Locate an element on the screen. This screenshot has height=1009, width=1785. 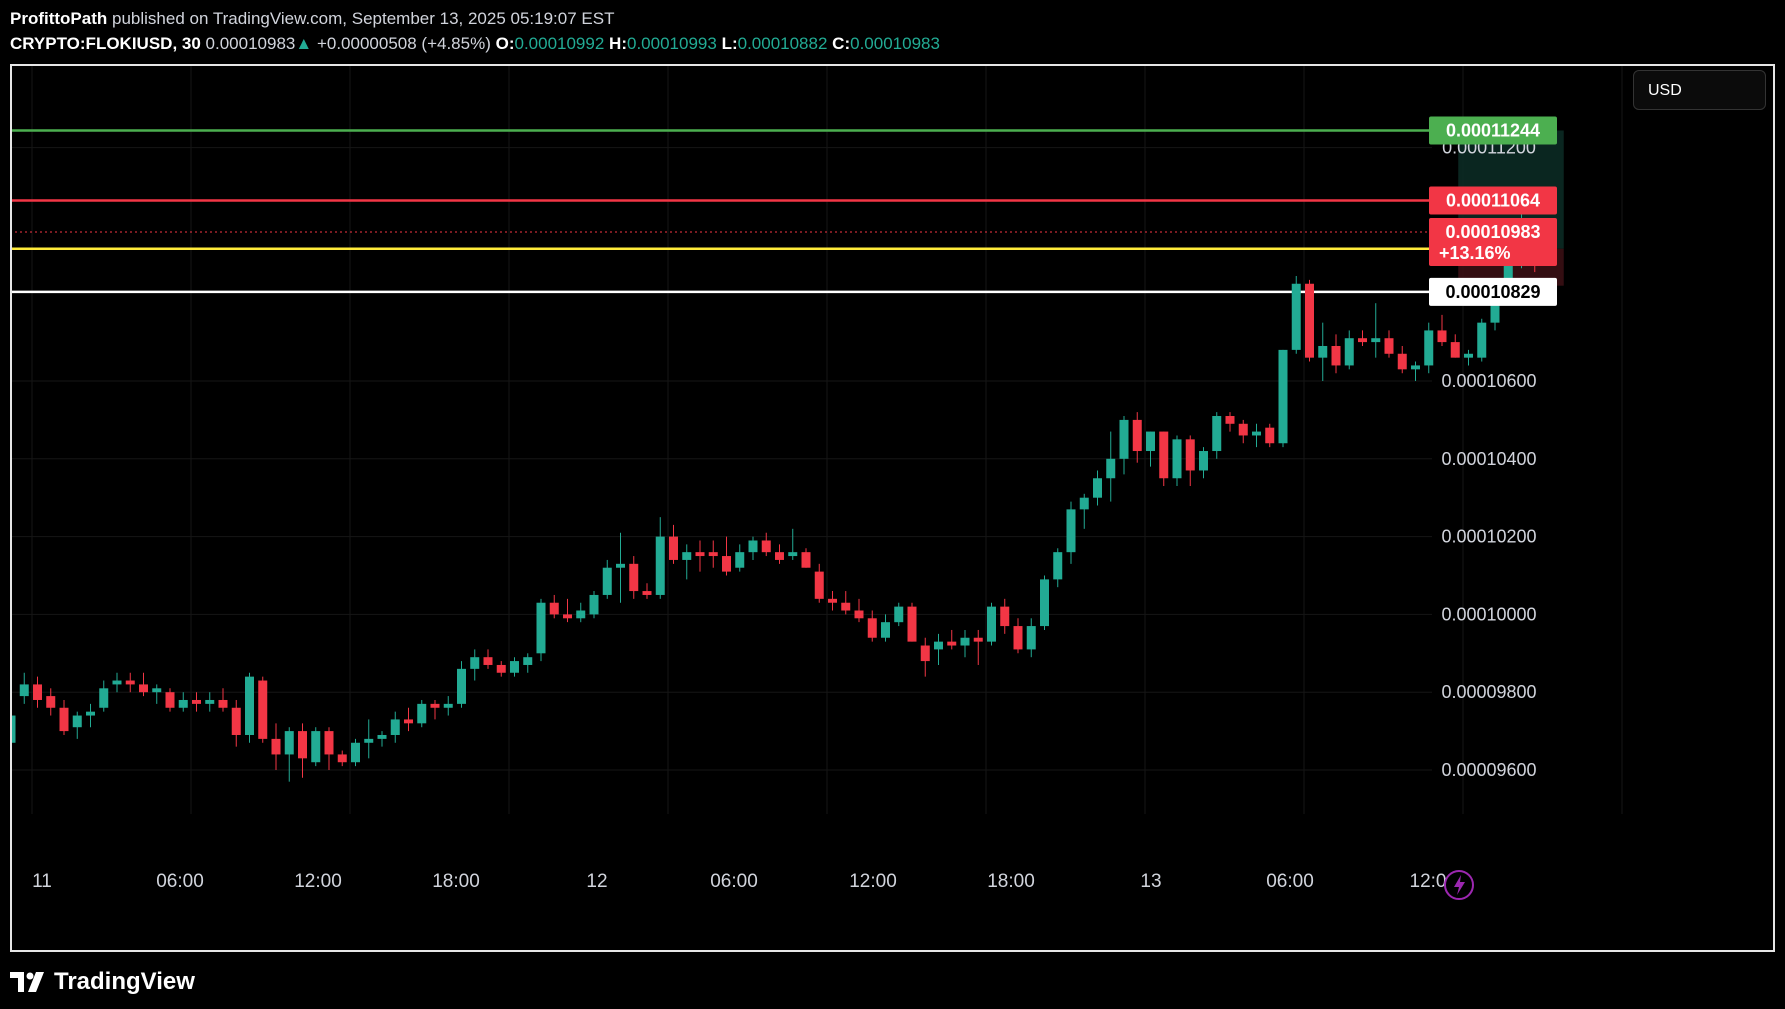
x-tick-label: 11 is located at coordinates (42, 881).